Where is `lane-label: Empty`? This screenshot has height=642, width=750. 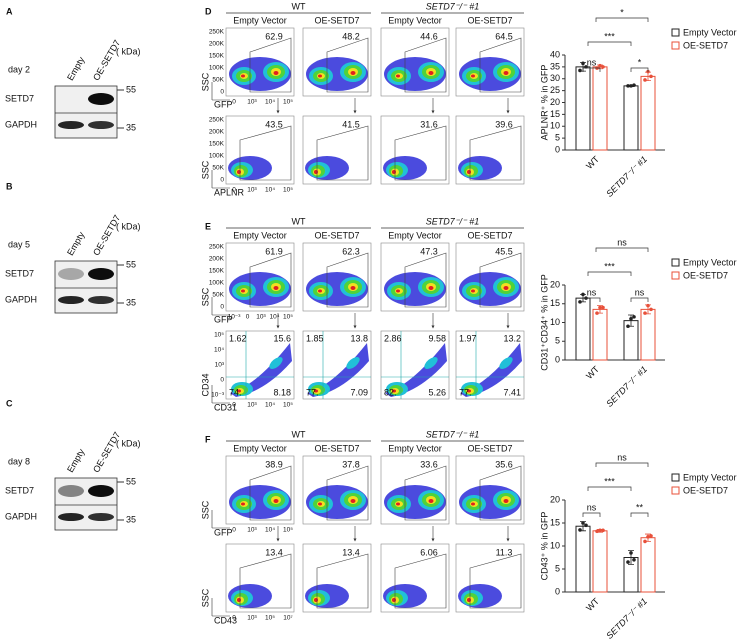 lane-label: Empty is located at coordinates (76, 244).